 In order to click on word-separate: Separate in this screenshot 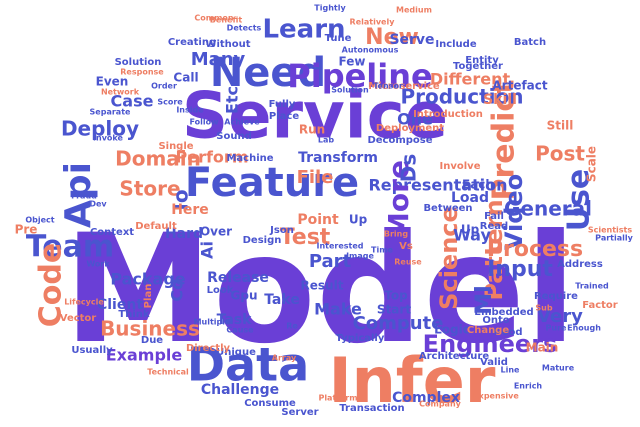, I will do `click(110, 112)`.